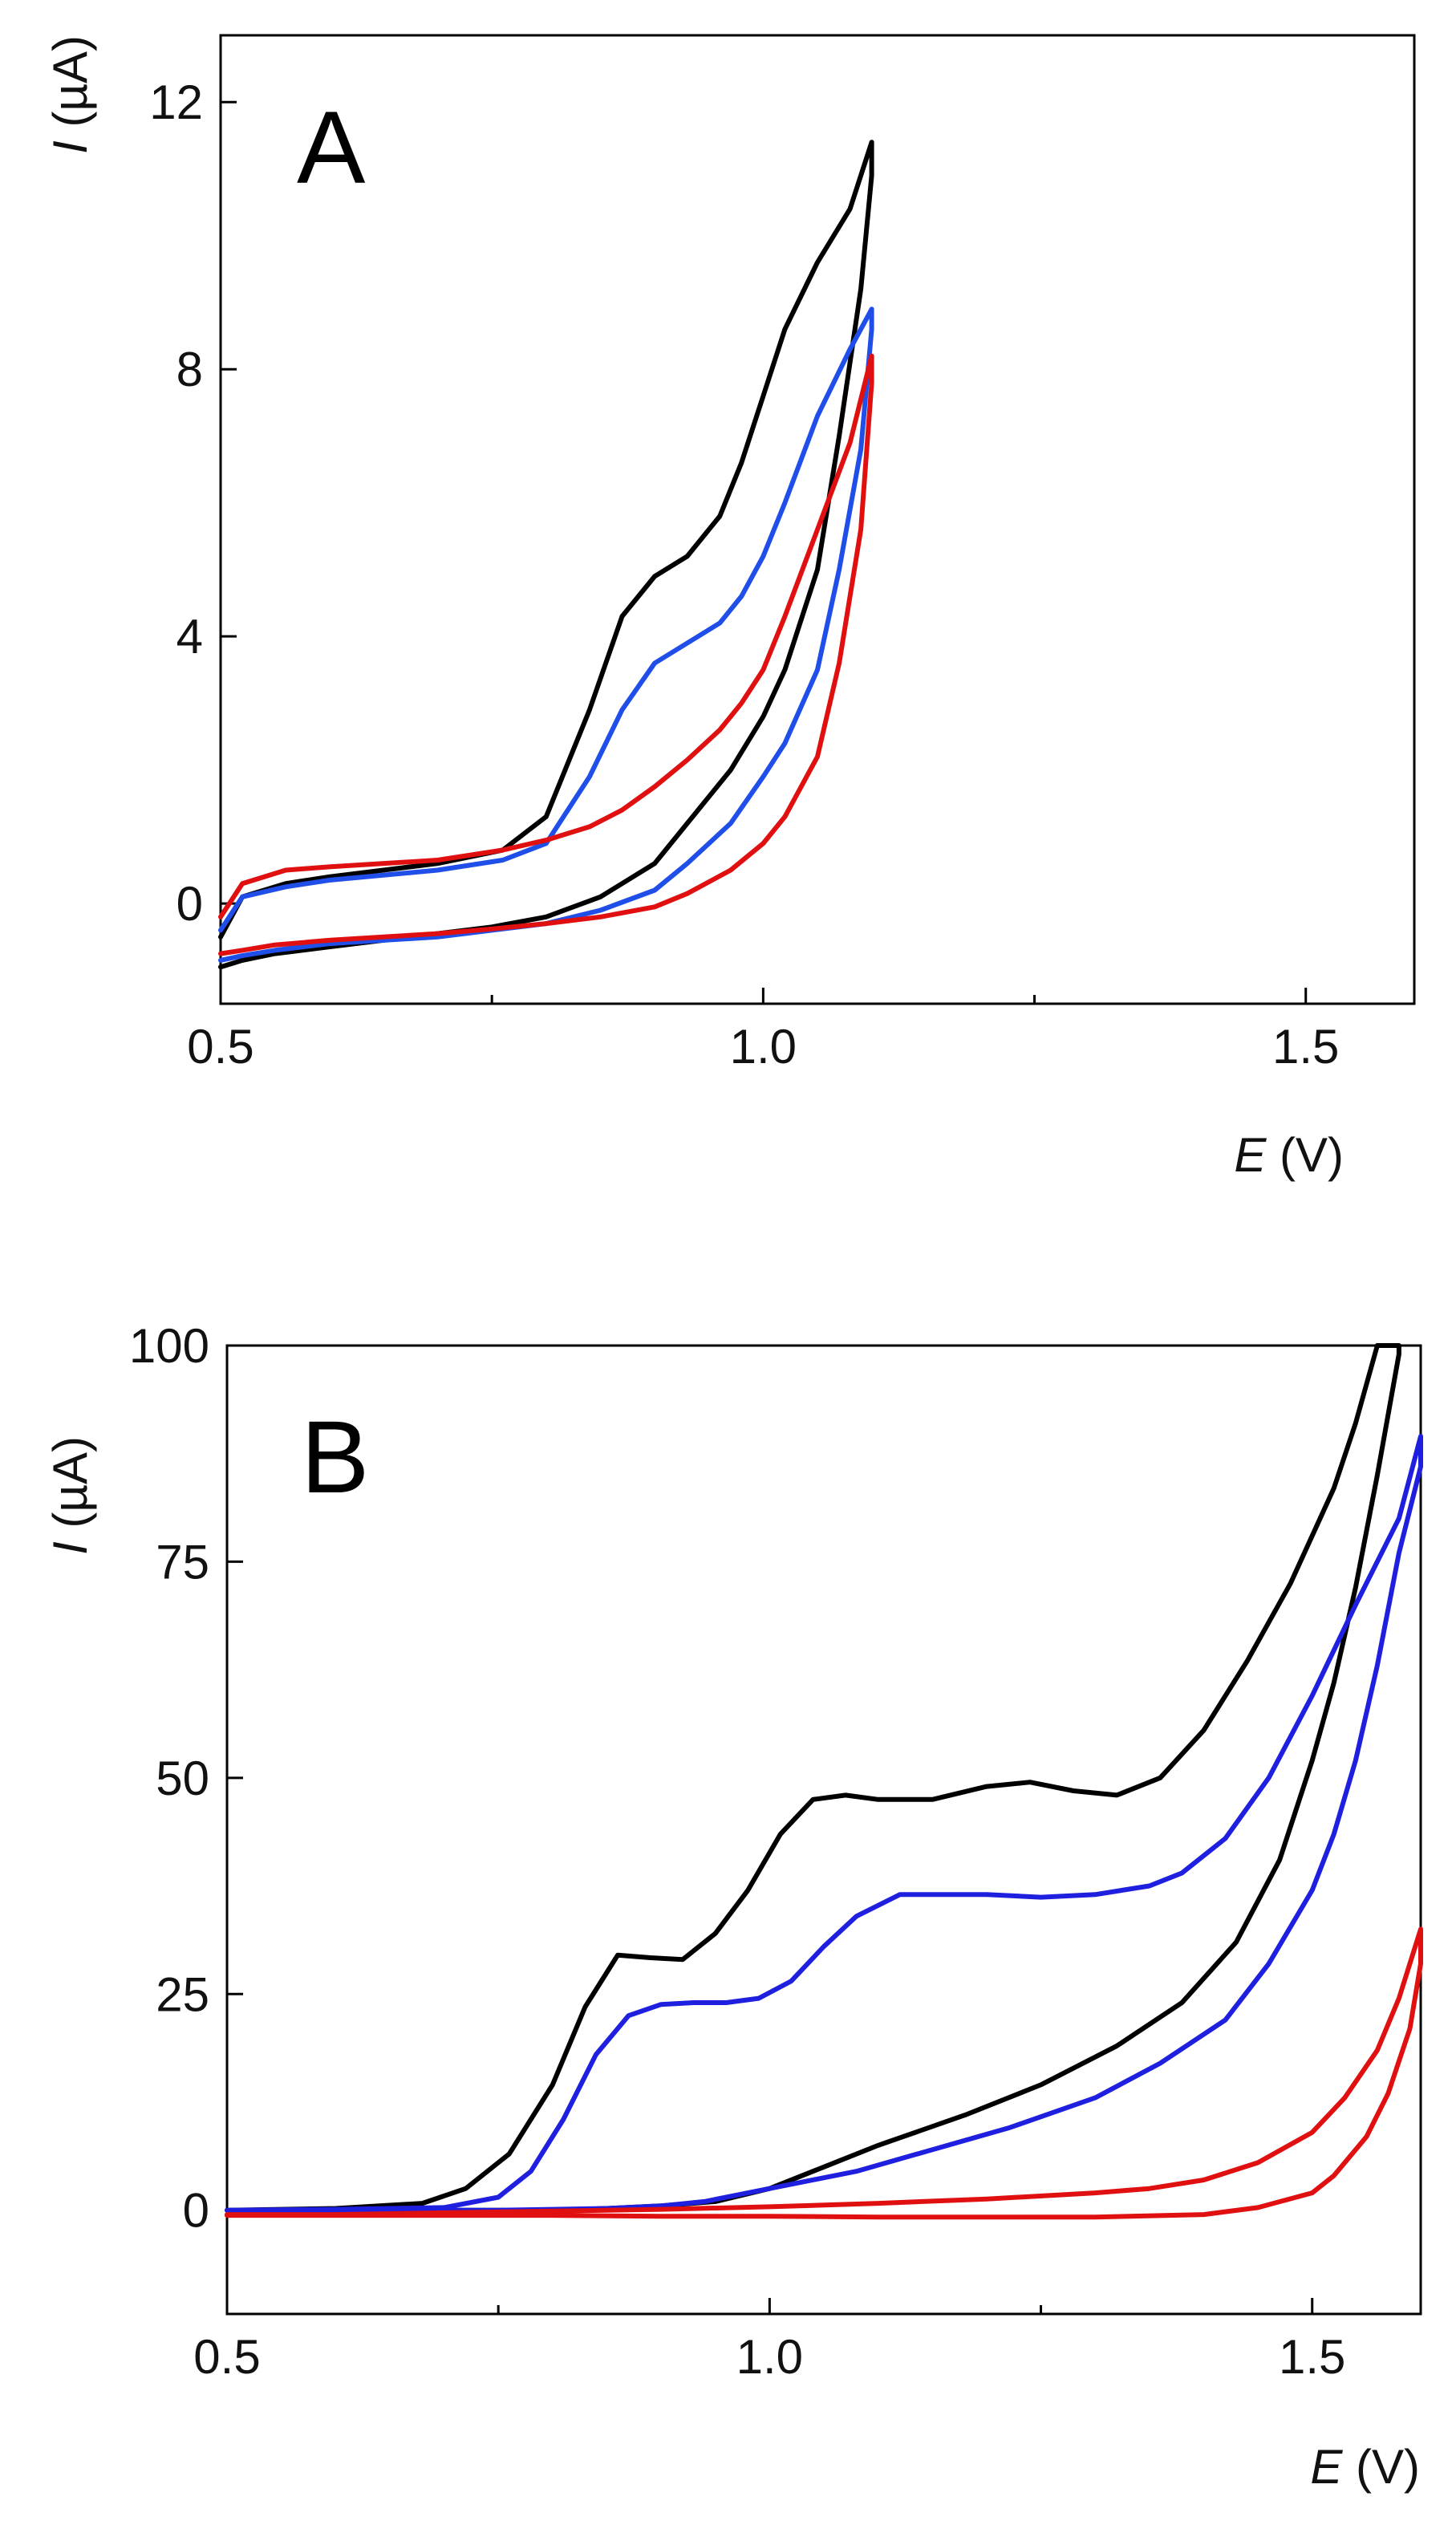  What do you see at coordinates (1305, 1155) in the screenshot?
I see `x-axis-unit-a: (V)` at bounding box center [1305, 1155].